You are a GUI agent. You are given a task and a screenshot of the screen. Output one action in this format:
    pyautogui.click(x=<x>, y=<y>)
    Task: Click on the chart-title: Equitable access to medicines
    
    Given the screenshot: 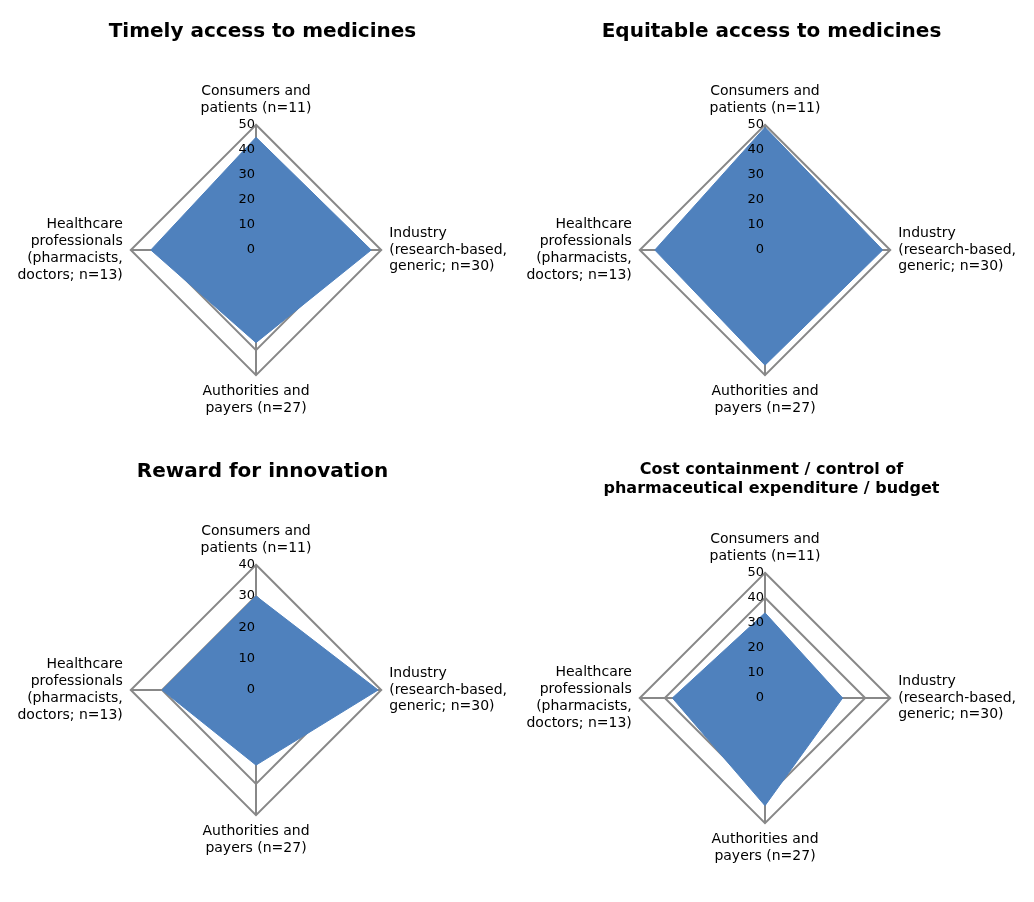 What is the action you would take?
    pyautogui.click(x=771, y=30)
    